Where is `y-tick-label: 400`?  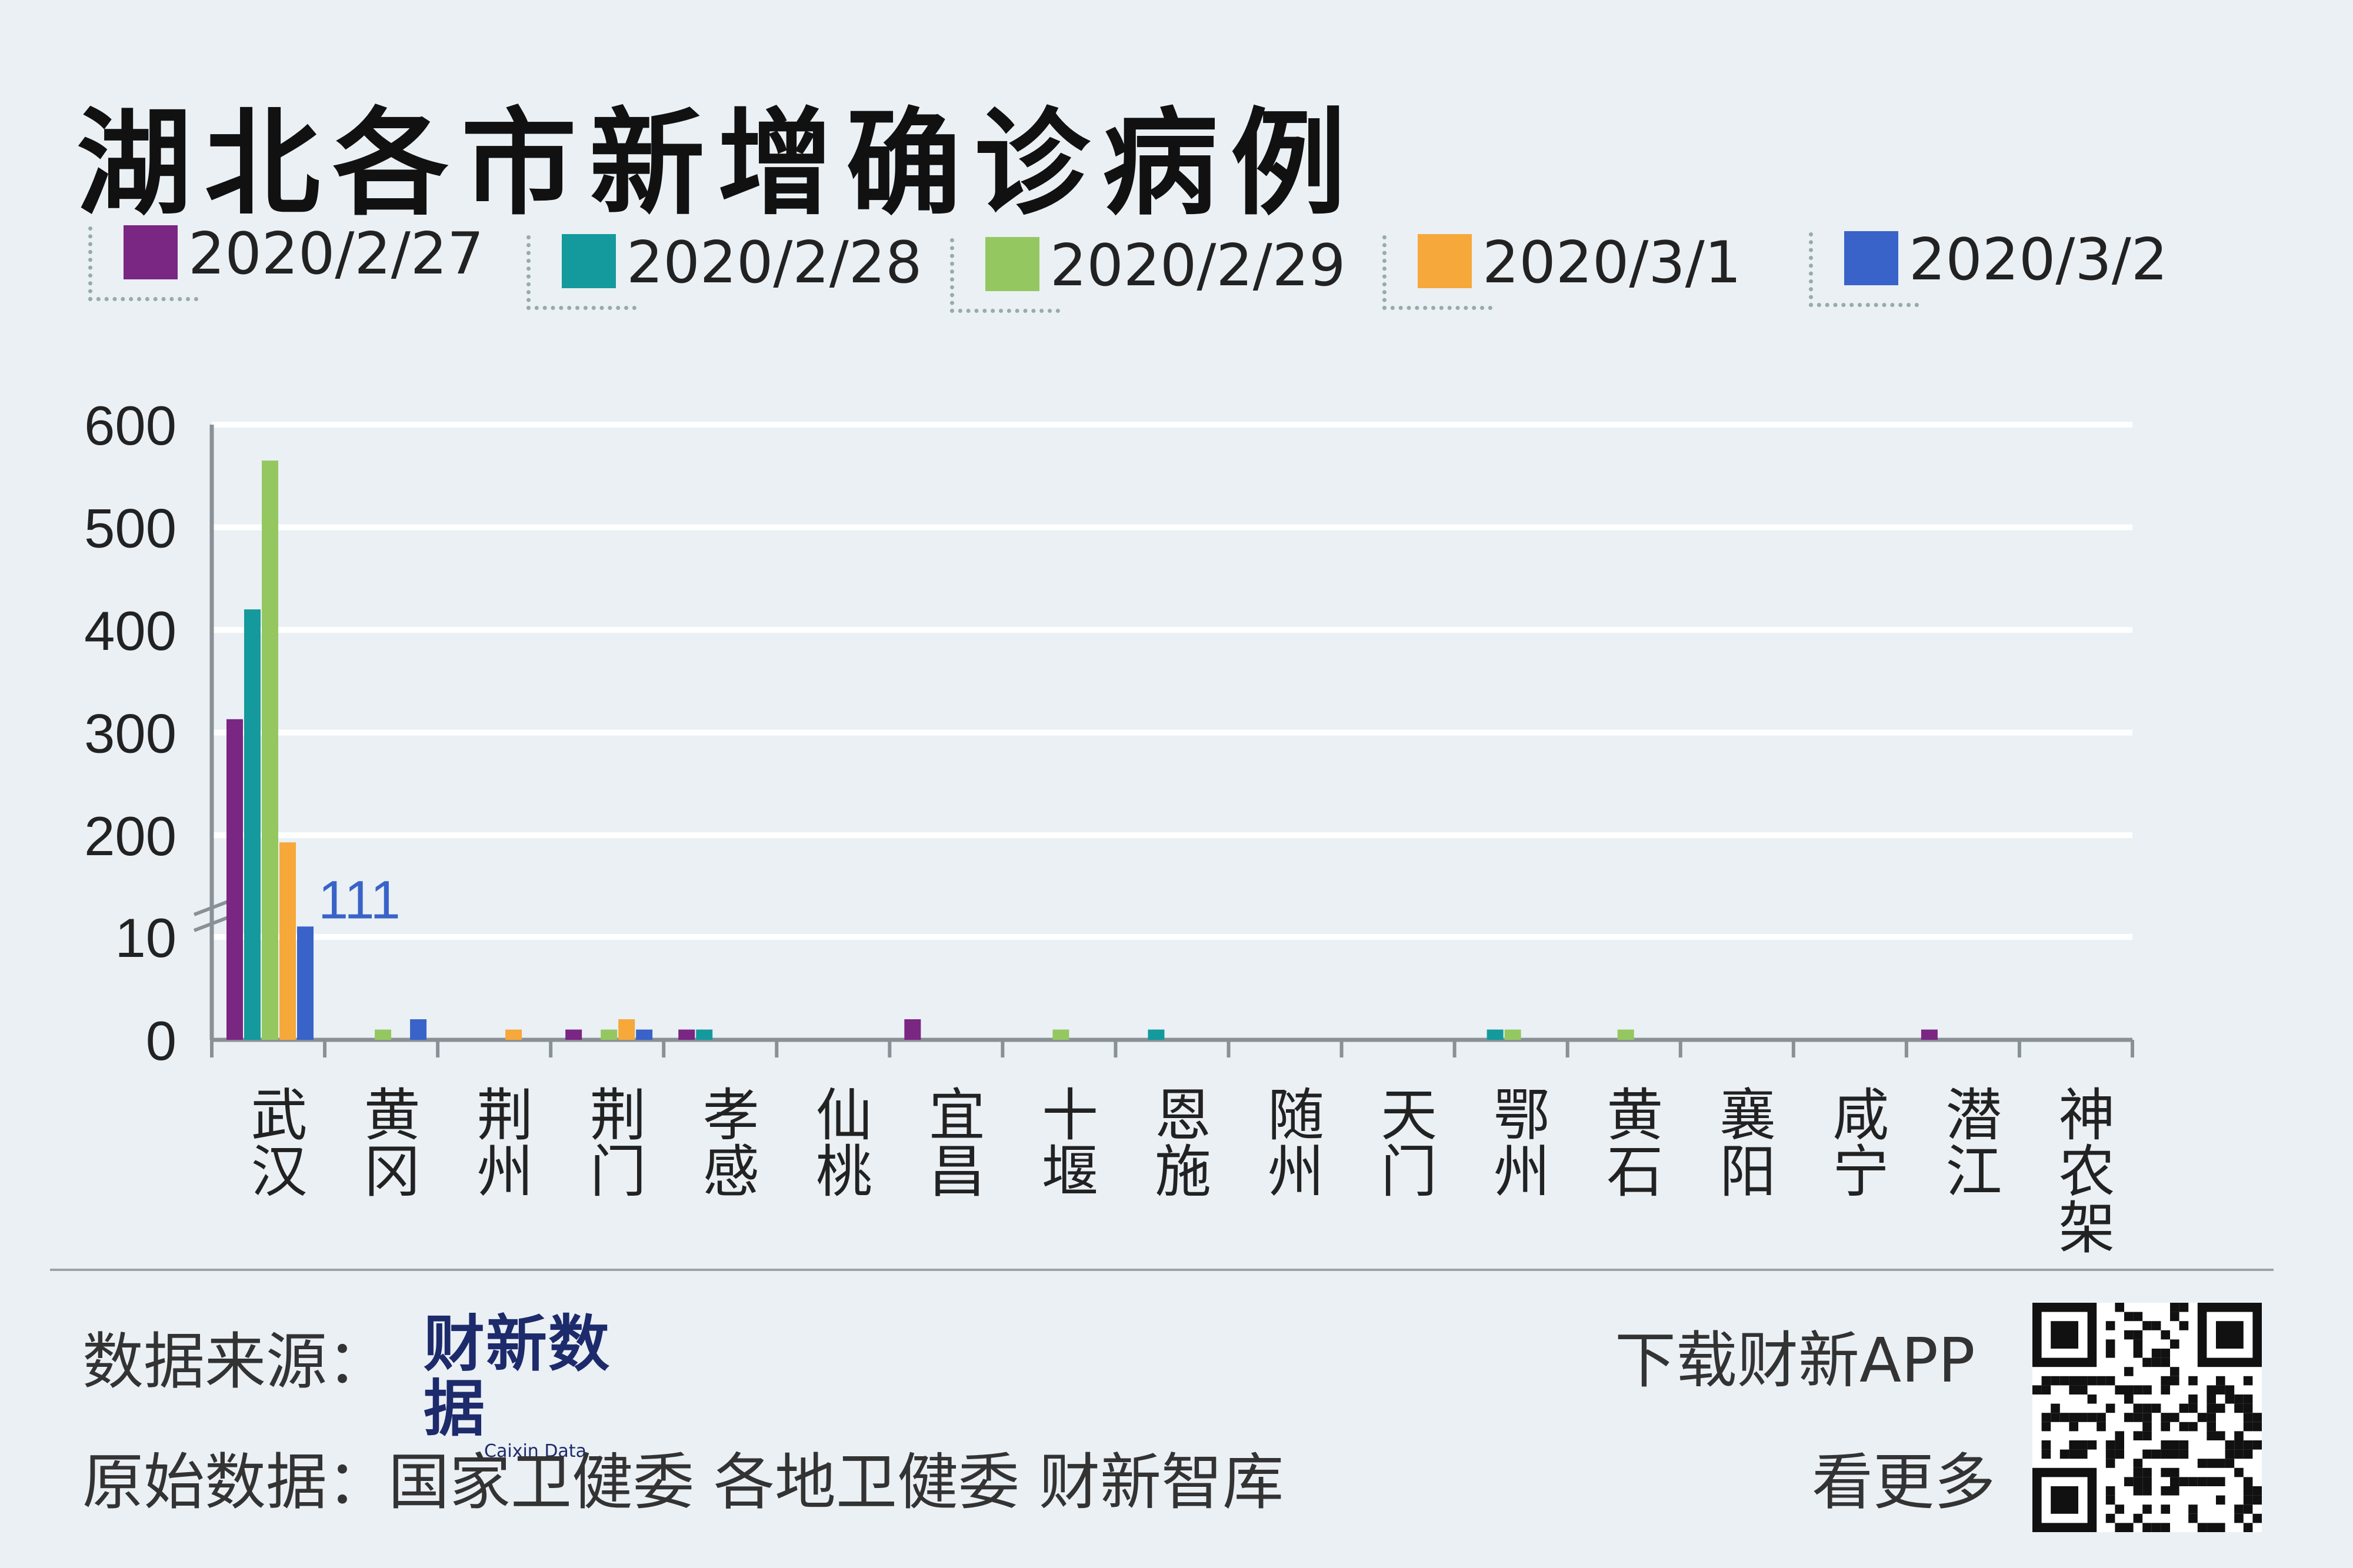 y-tick-label: 400 is located at coordinates (130, 631).